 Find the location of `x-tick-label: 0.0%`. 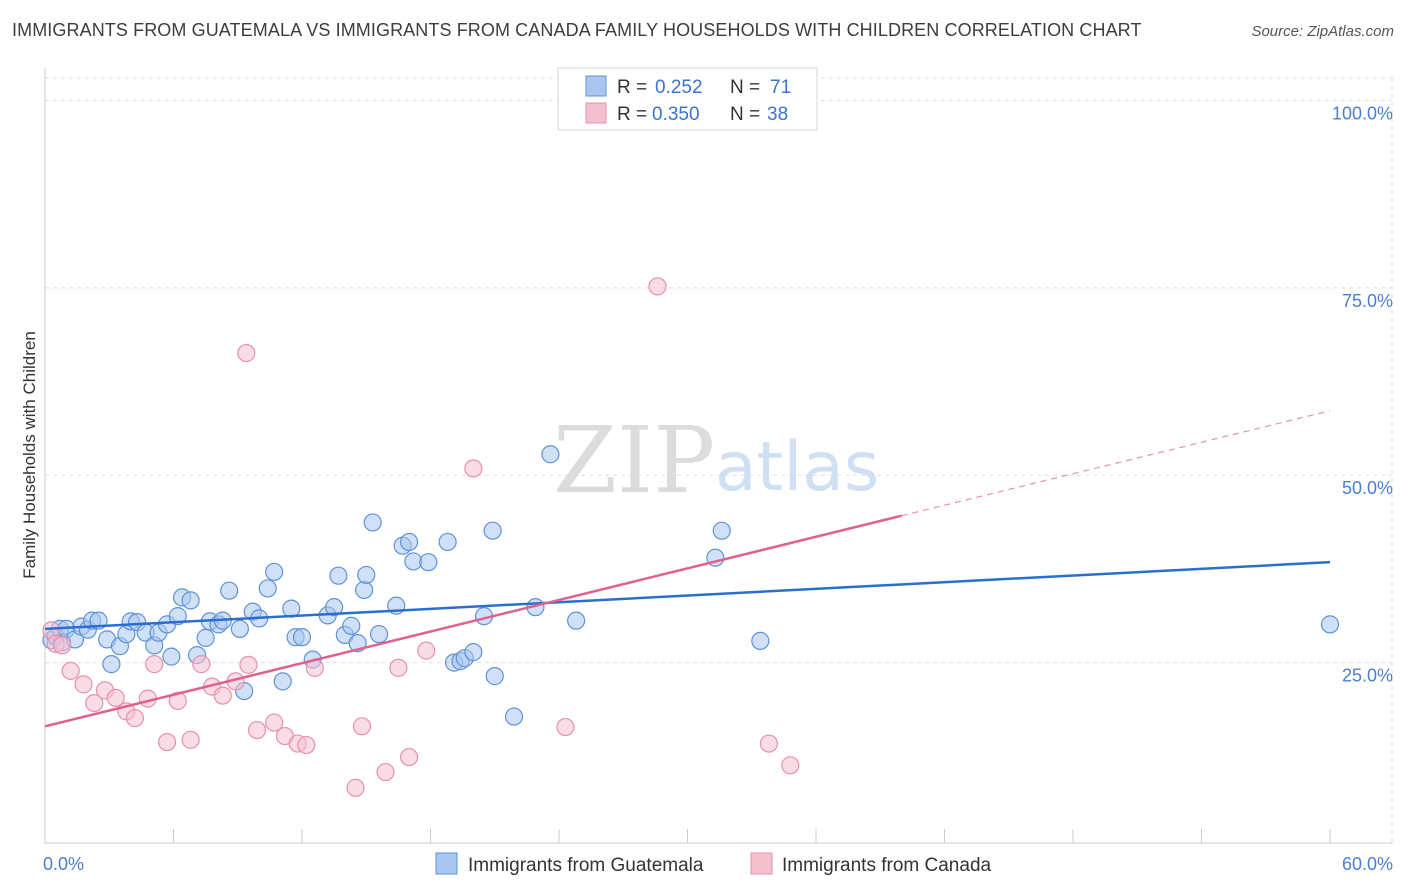

x-tick-label: 0.0% is located at coordinates (63, 864).